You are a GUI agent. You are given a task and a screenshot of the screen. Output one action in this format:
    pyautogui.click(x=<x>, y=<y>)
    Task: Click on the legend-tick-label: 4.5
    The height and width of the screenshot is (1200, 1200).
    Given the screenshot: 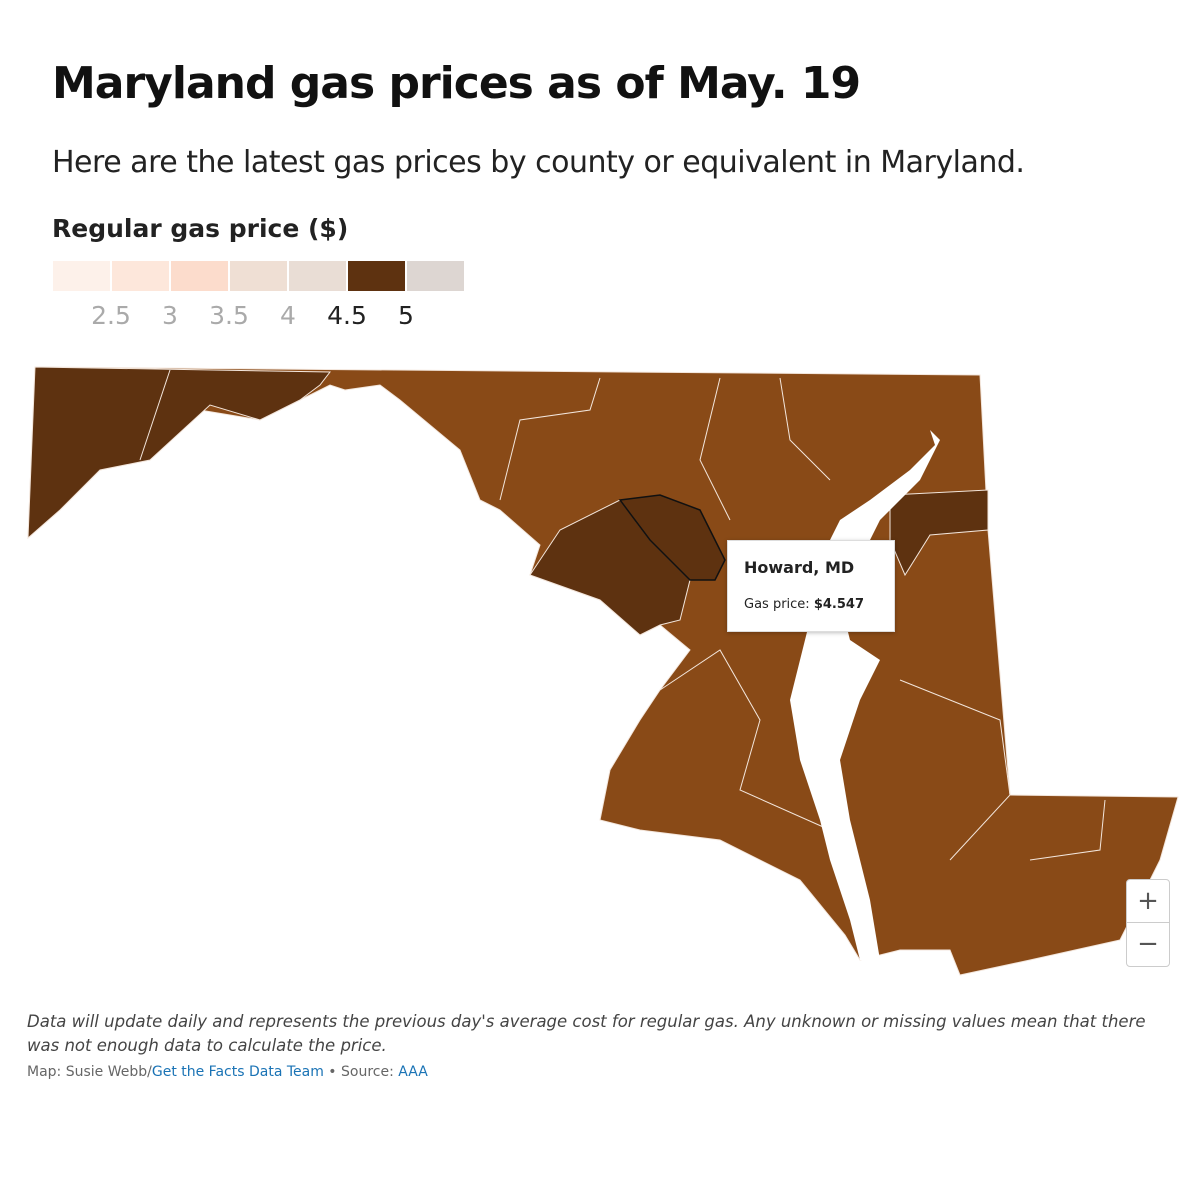 What is the action you would take?
    pyautogui.click(x=347, y=315)
    